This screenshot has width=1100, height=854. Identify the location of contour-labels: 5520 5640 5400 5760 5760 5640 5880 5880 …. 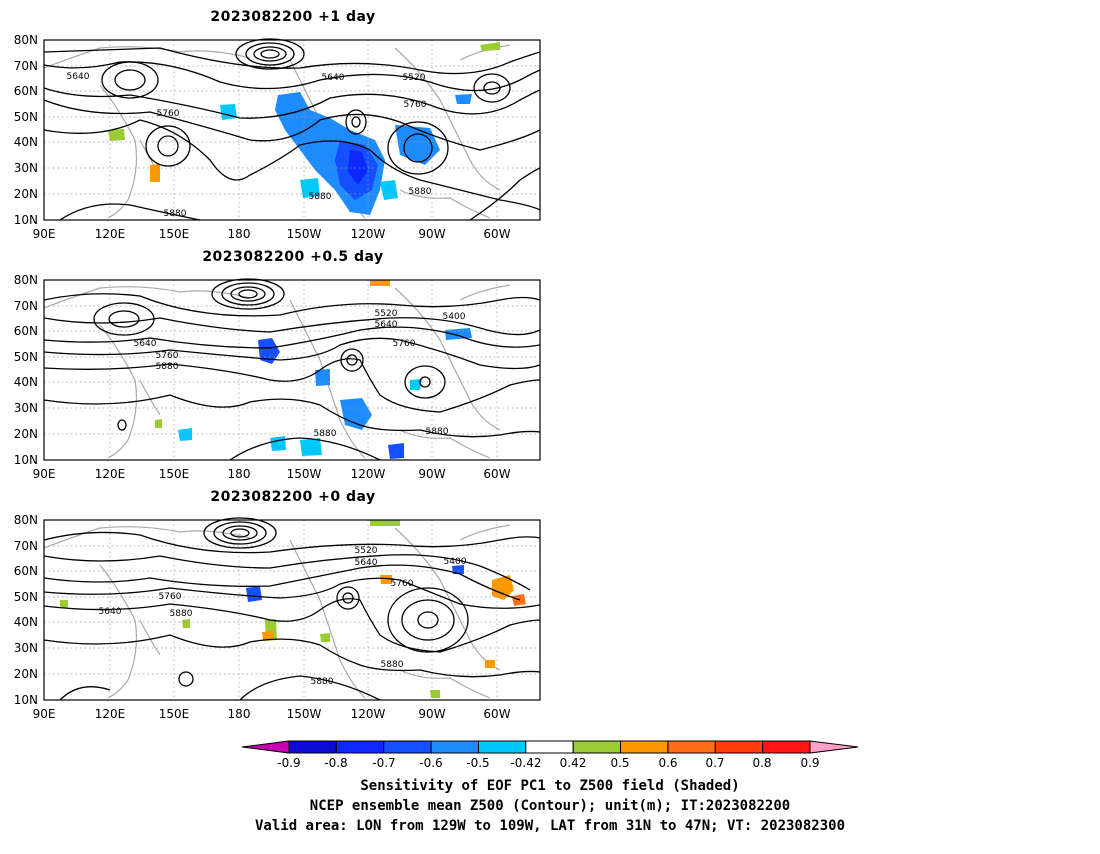
(283, 616).